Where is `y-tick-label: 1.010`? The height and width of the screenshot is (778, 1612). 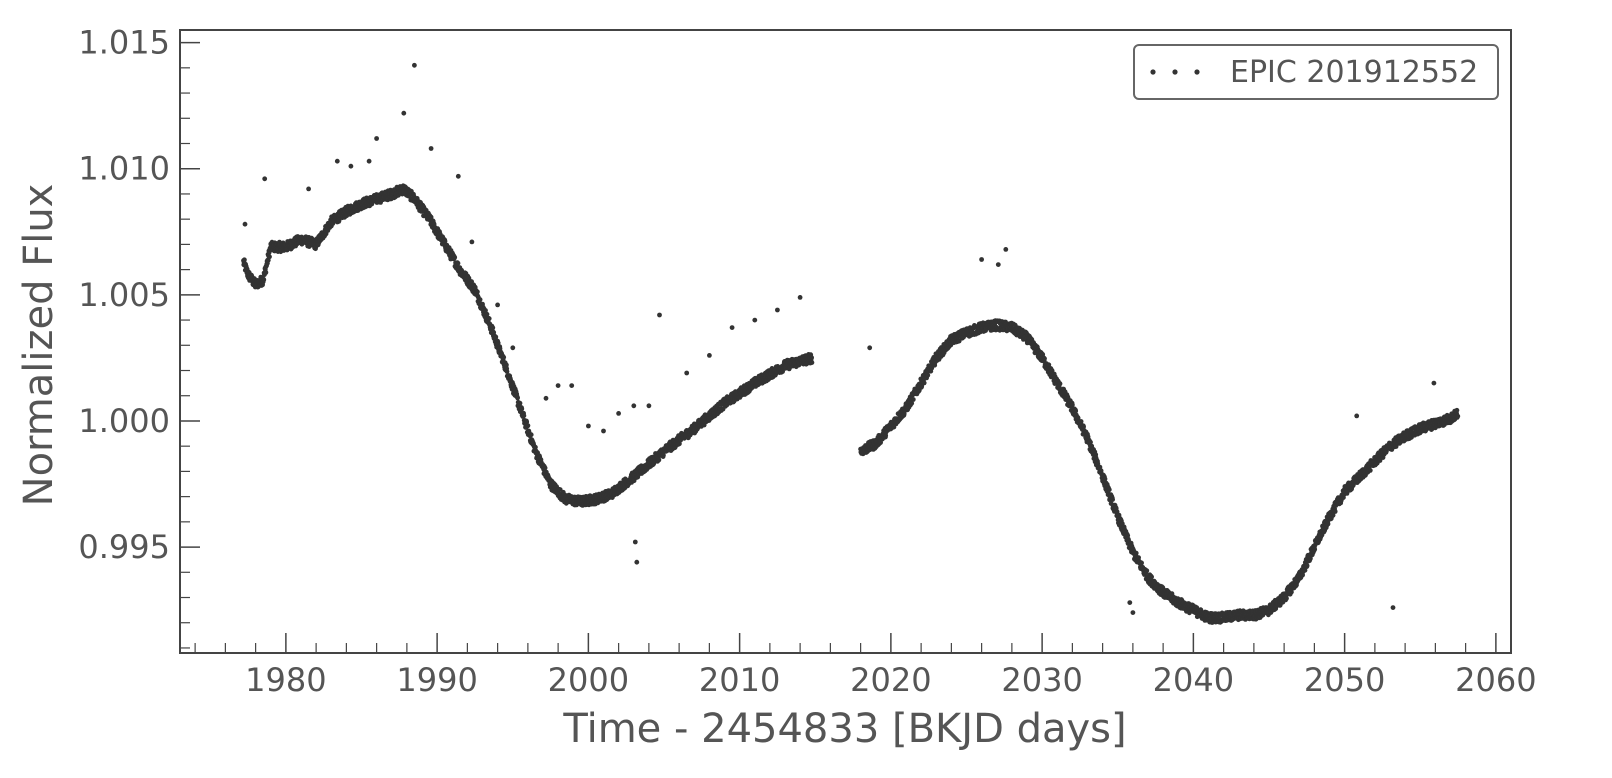
y-tick-label: 1.010 is located at coordinates (124, 169).